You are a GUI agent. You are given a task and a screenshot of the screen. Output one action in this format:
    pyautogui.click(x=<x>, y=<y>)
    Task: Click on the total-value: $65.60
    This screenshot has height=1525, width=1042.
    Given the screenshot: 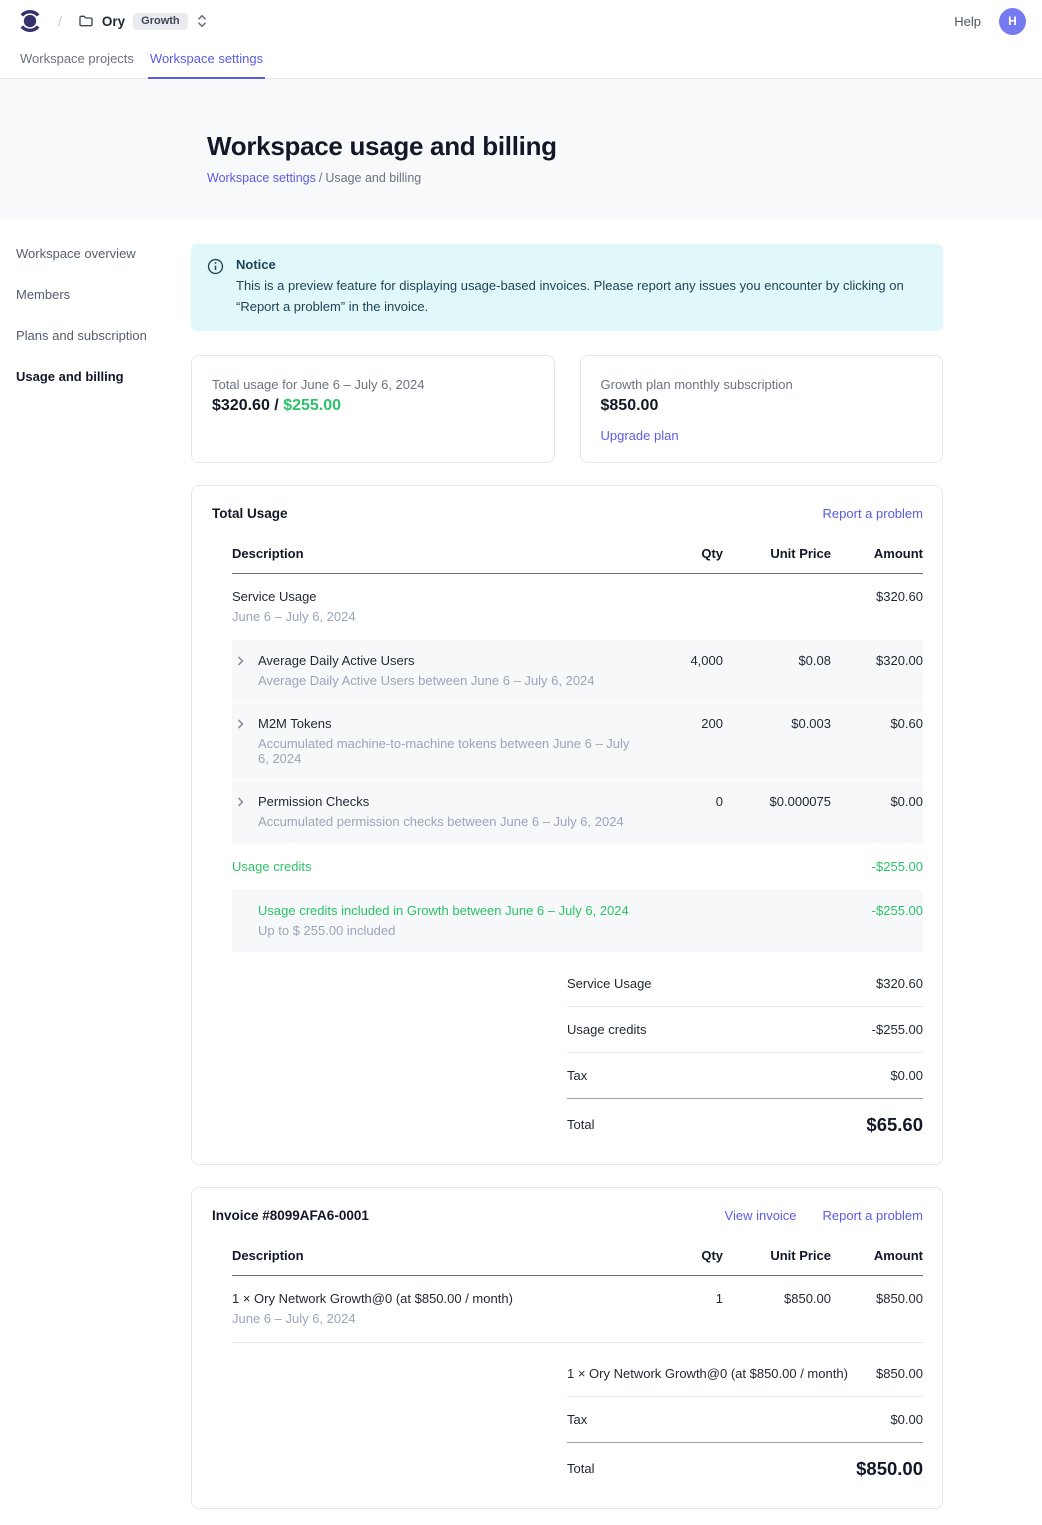 What is the action you would take?
    pyautogui.click(x=894, y=1124)
    